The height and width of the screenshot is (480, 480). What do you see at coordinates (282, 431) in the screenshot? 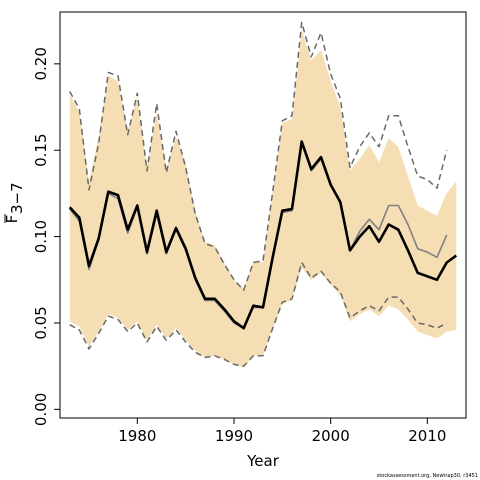
I see `x-axis: 1980 1990 2000 2010` at bounding box center [282, 431].